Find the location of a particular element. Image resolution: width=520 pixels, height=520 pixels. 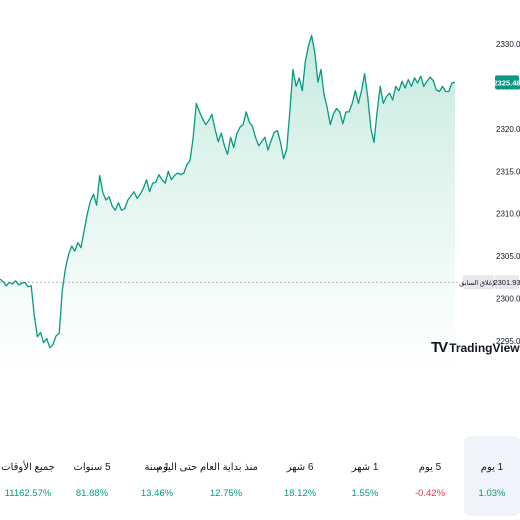

prev-close-title: الإغلاق السابق is located at coordinates (478, 283).